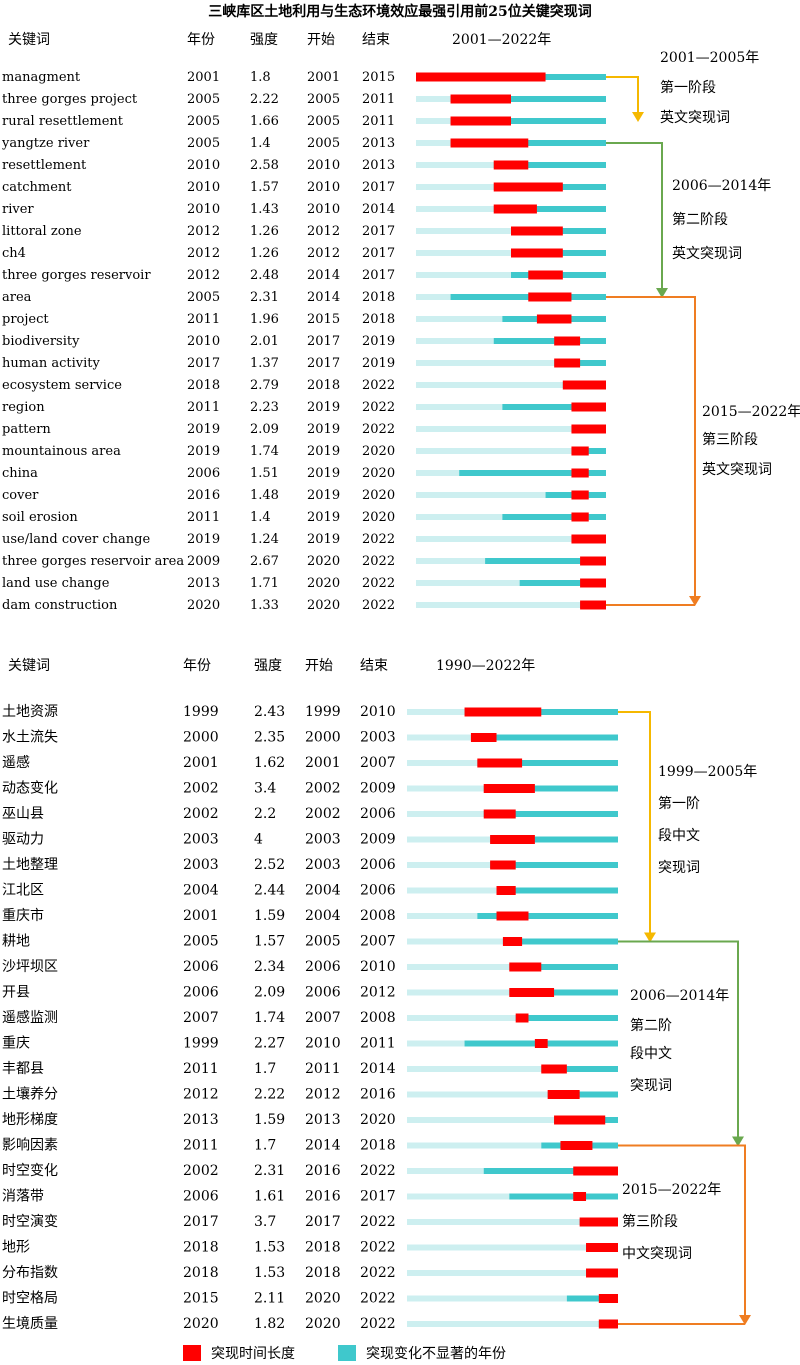 The height and width of the screenshot is (1365, 800). I want to click on end-cell: 2020, so click(378, 473).